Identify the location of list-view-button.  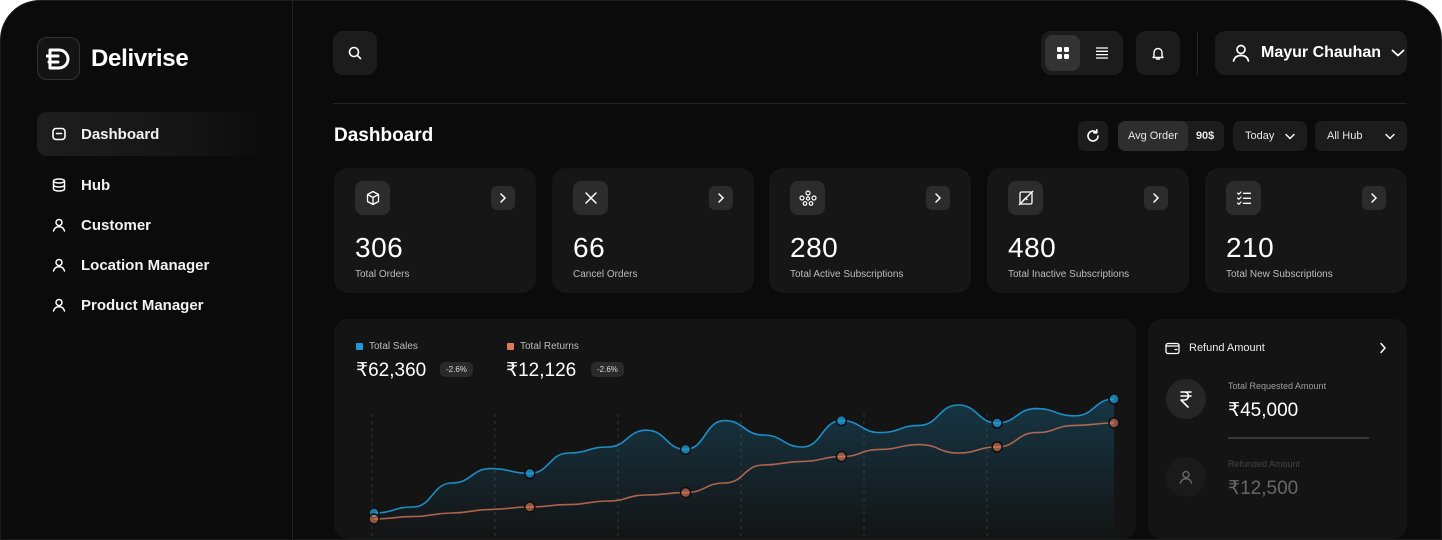
(1101, 53).